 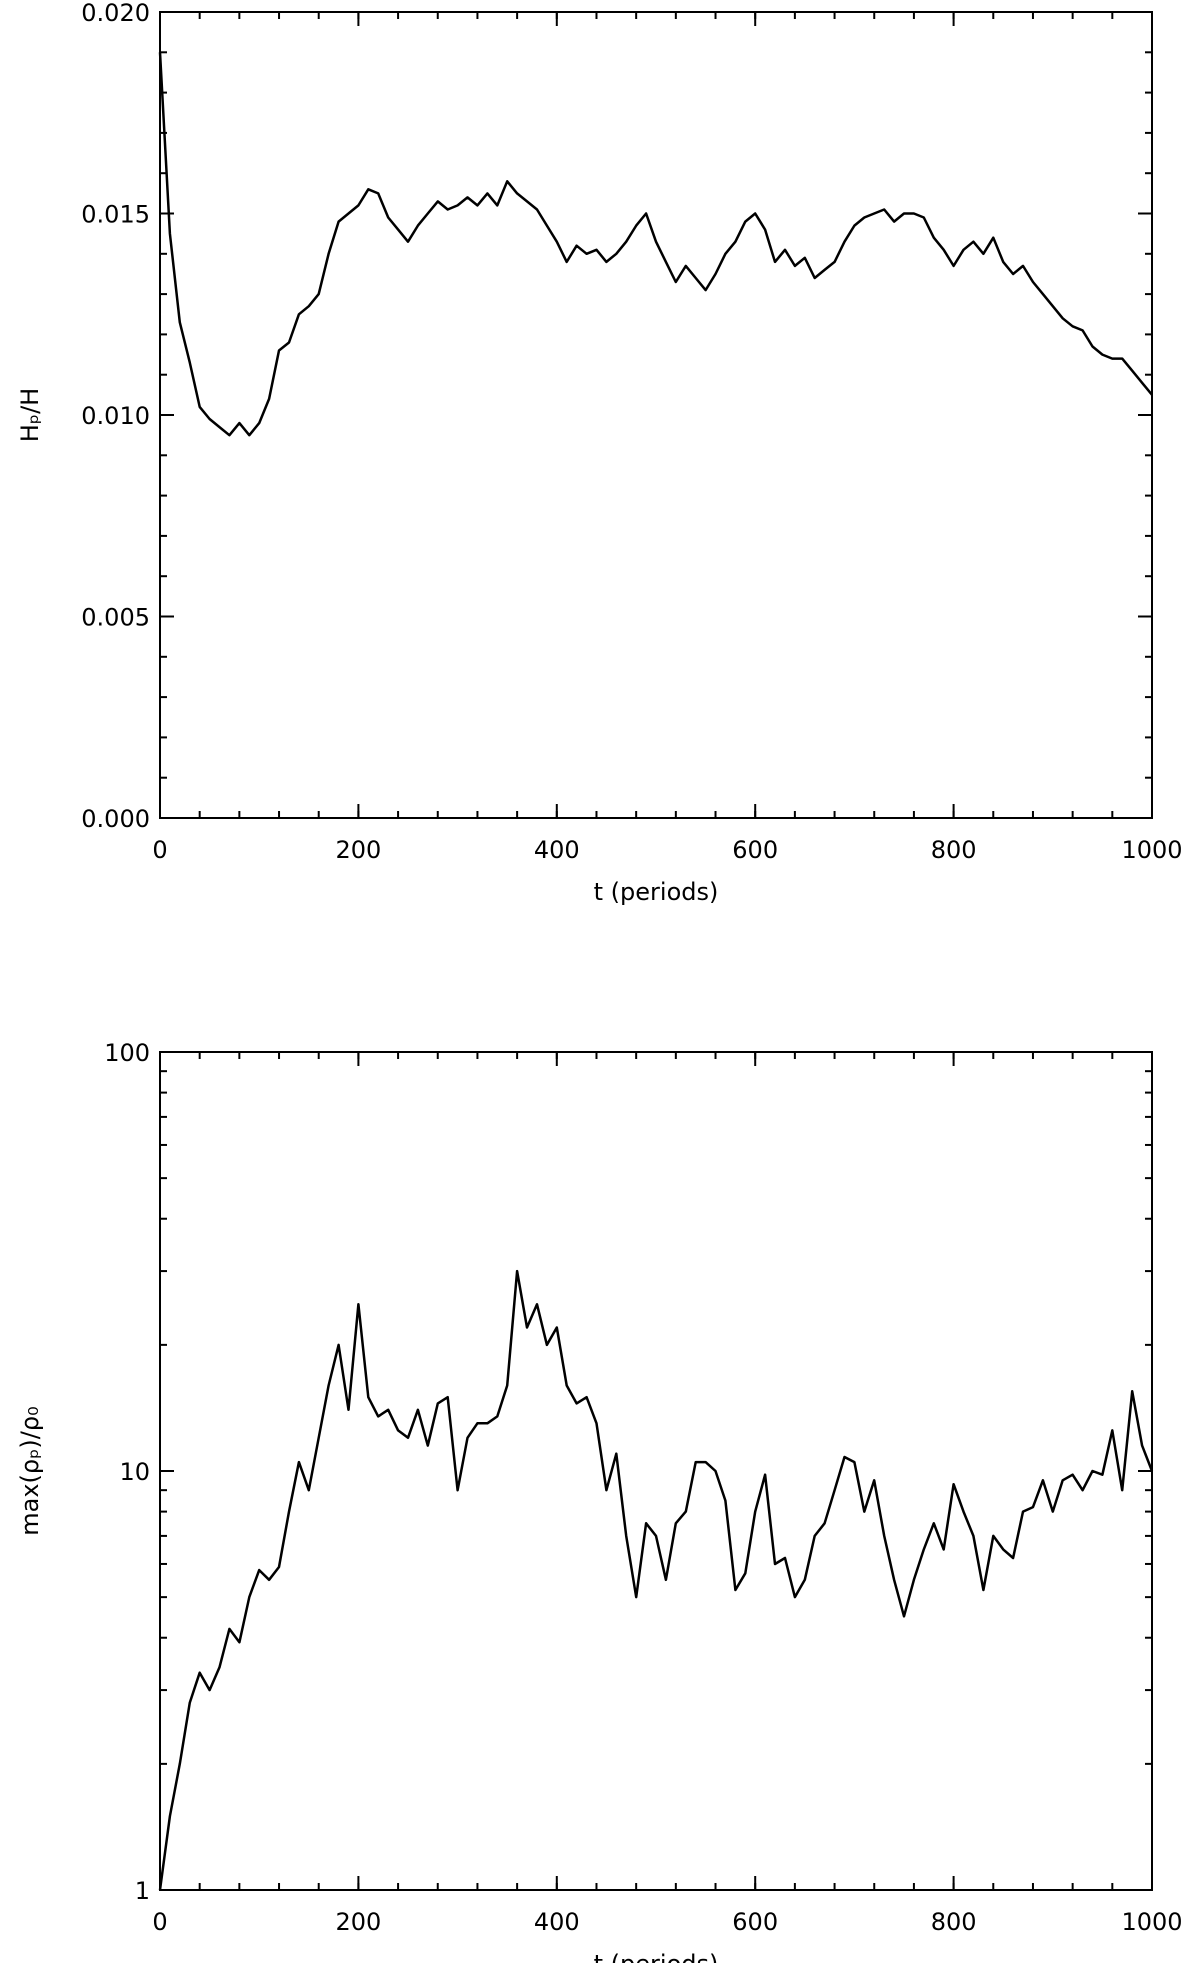 What do you see at coordinates (115, 618) in the screenshot?
I see `y-tick-label: 0.005` at bounding box center [115, 618].